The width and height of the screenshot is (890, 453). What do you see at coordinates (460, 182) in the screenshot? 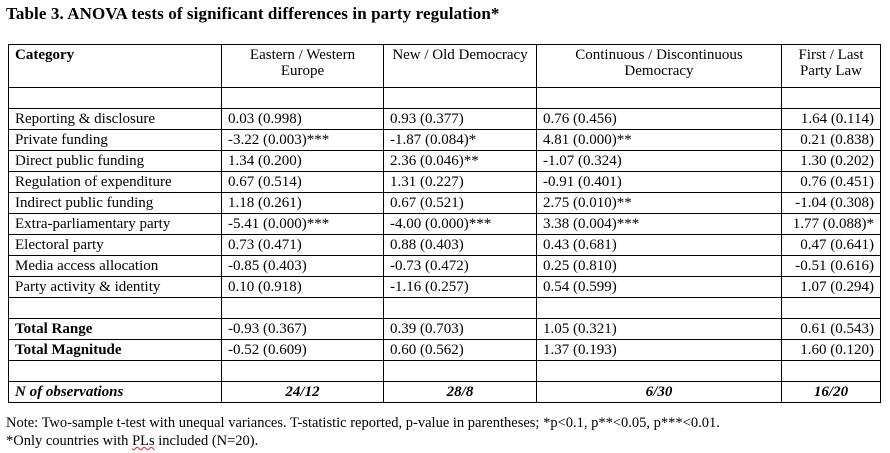
I see `cell-new-old: 1.31 (0.227)` at bounding box center [460, 182].